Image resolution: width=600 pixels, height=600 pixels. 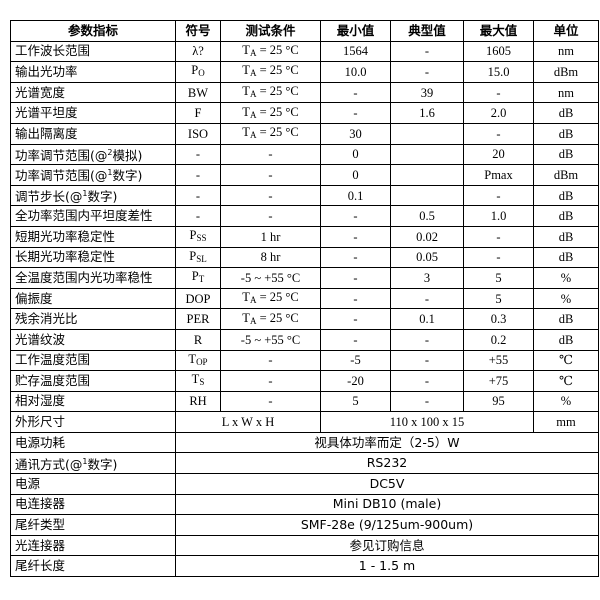 I want to click on param-cell: 光连接器, so click(x=93, y=545).